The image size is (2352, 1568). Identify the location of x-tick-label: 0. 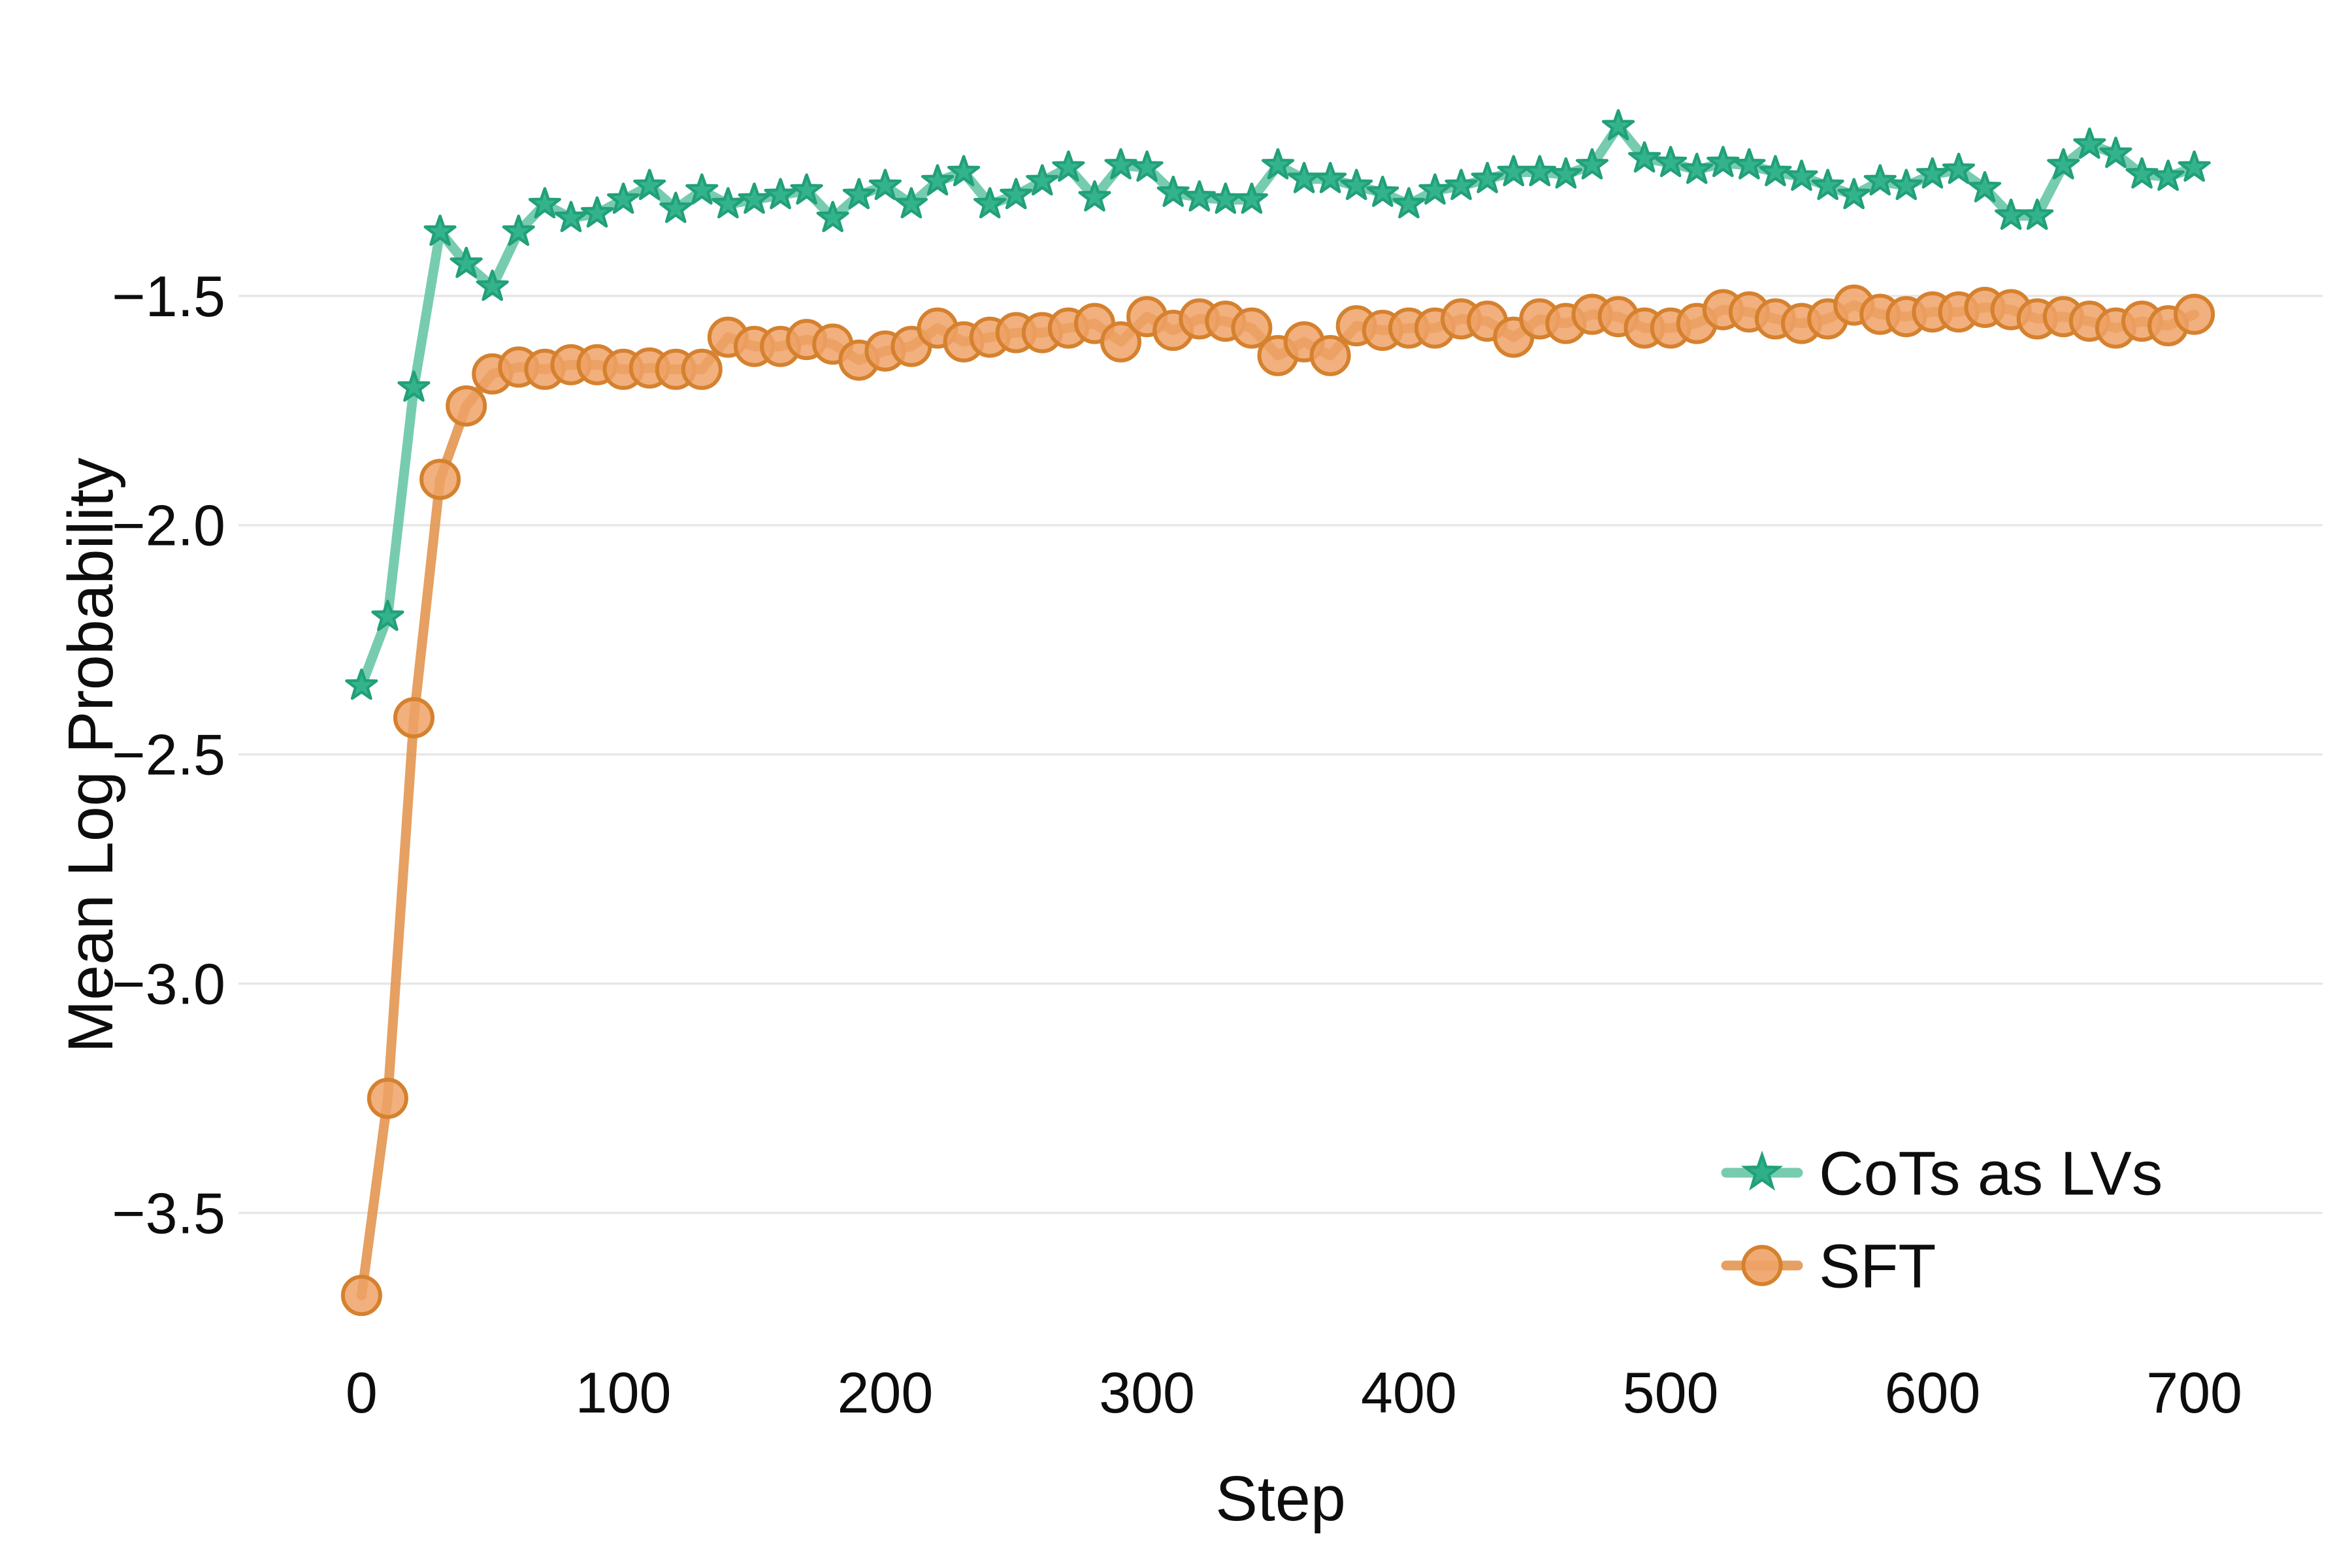
(362, 1392).